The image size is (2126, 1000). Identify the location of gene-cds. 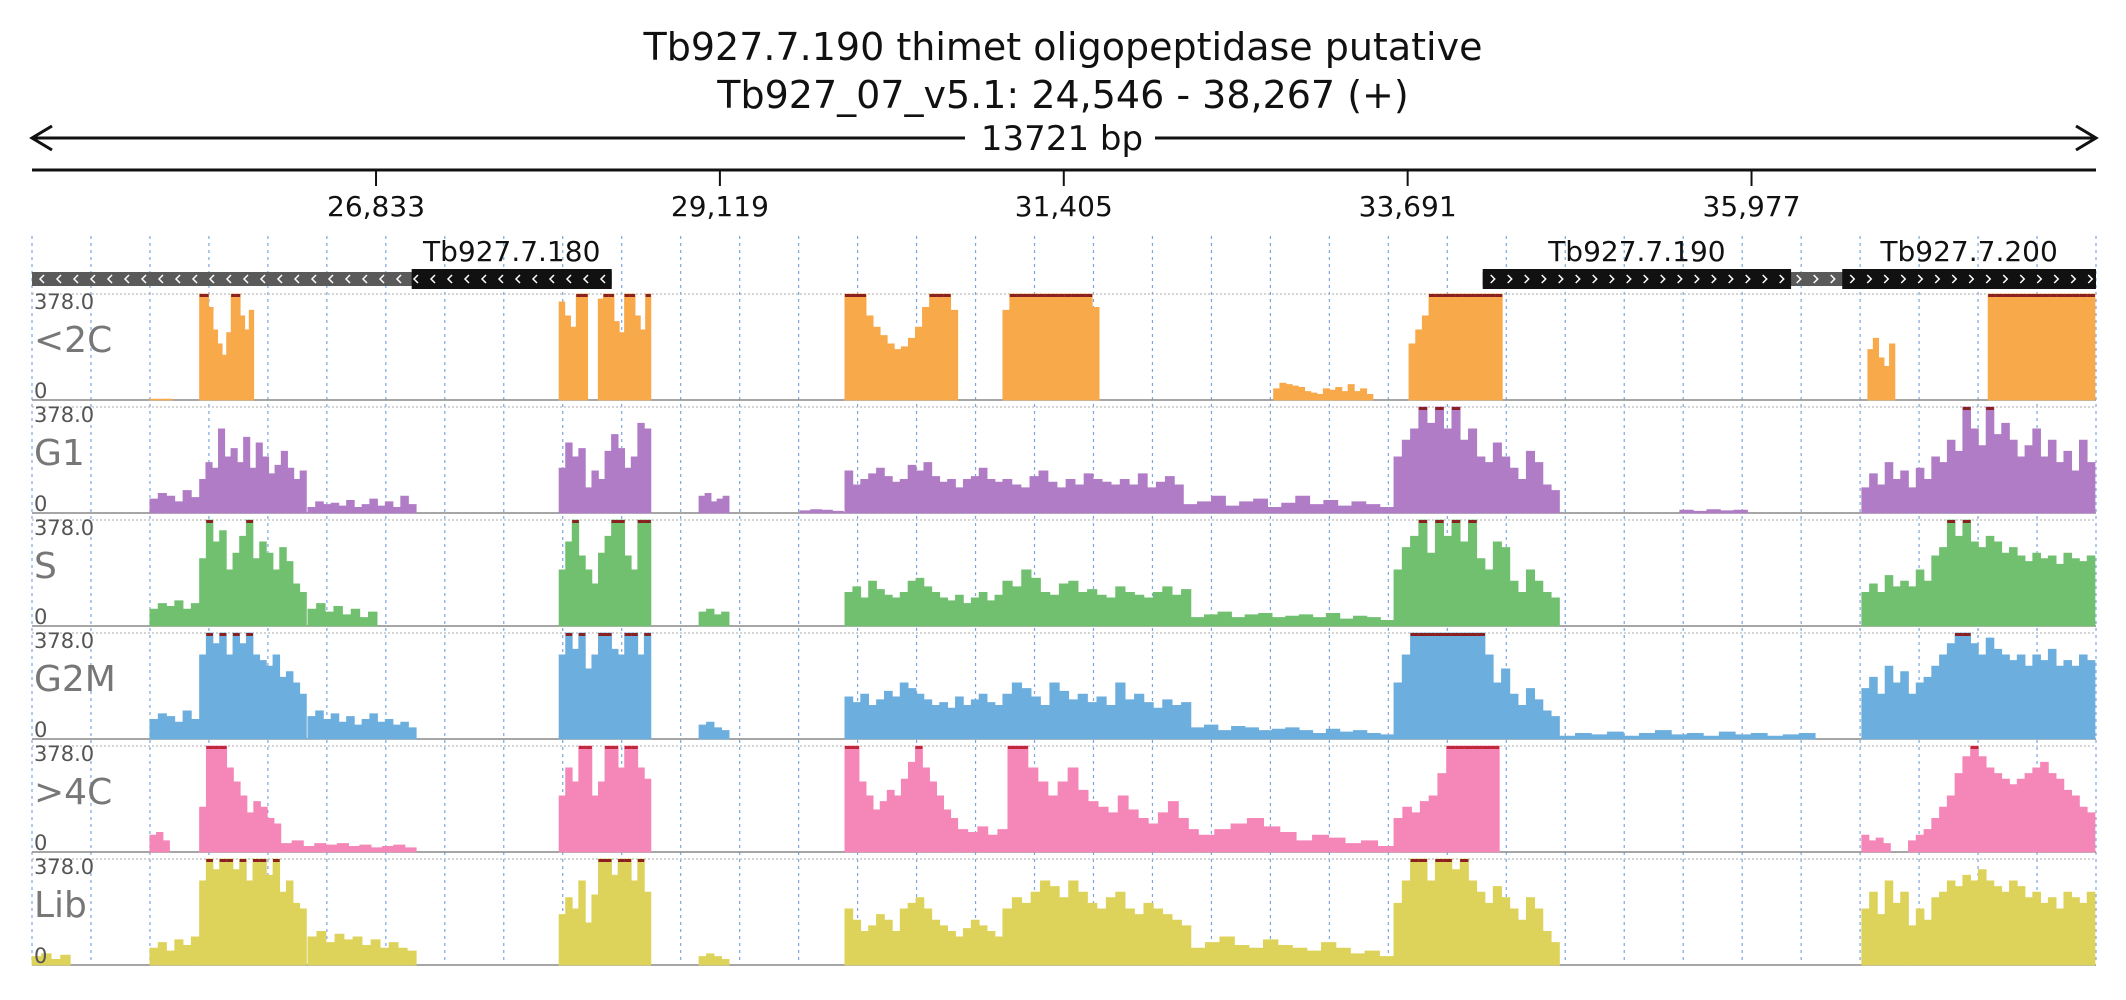
(511, 279).